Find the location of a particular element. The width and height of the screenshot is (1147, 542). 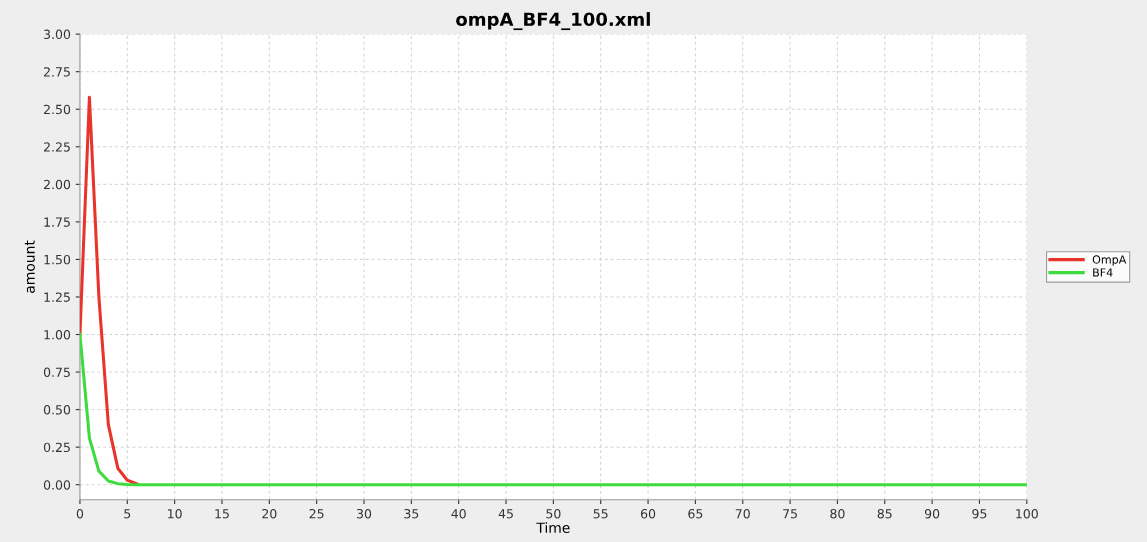

x-tick-label: 75 is located at coordinates (790, 514).